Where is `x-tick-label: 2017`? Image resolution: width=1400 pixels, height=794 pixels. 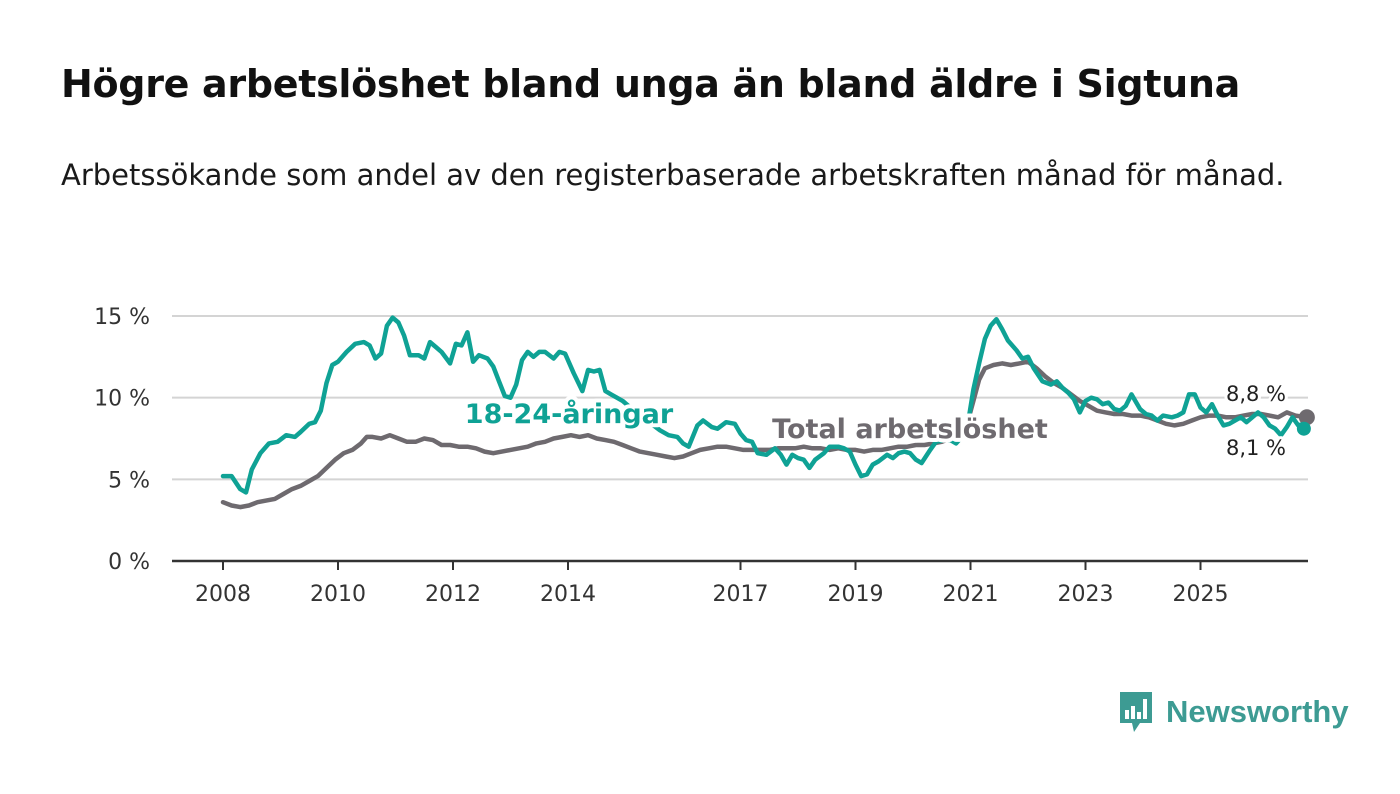
x-tick-label: 2017 is located at coordinates (741, 594).